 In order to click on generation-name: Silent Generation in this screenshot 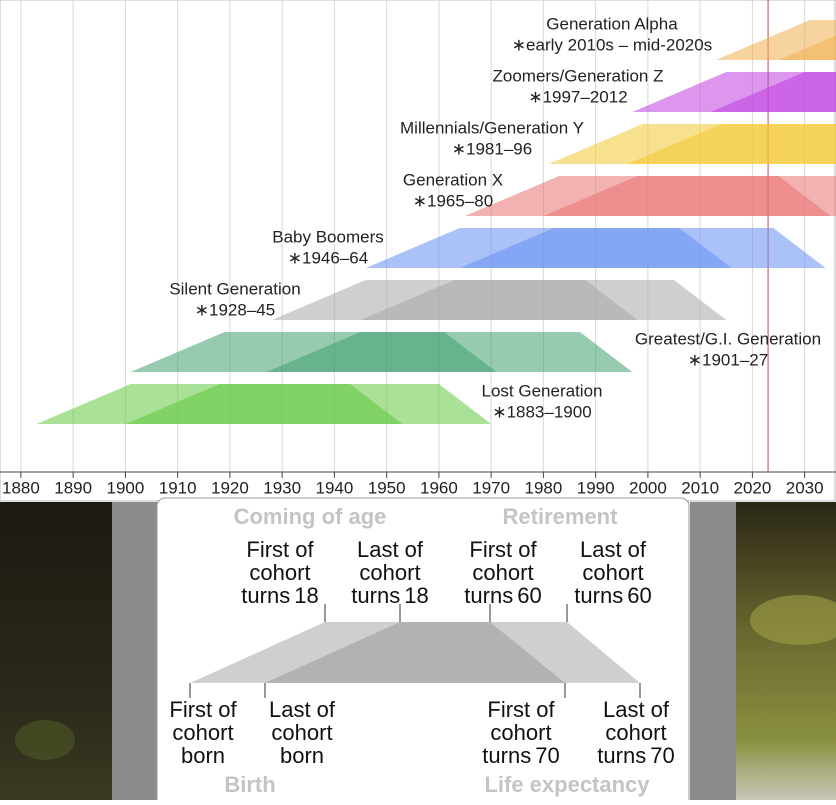, I will do `click(234, 288)`.